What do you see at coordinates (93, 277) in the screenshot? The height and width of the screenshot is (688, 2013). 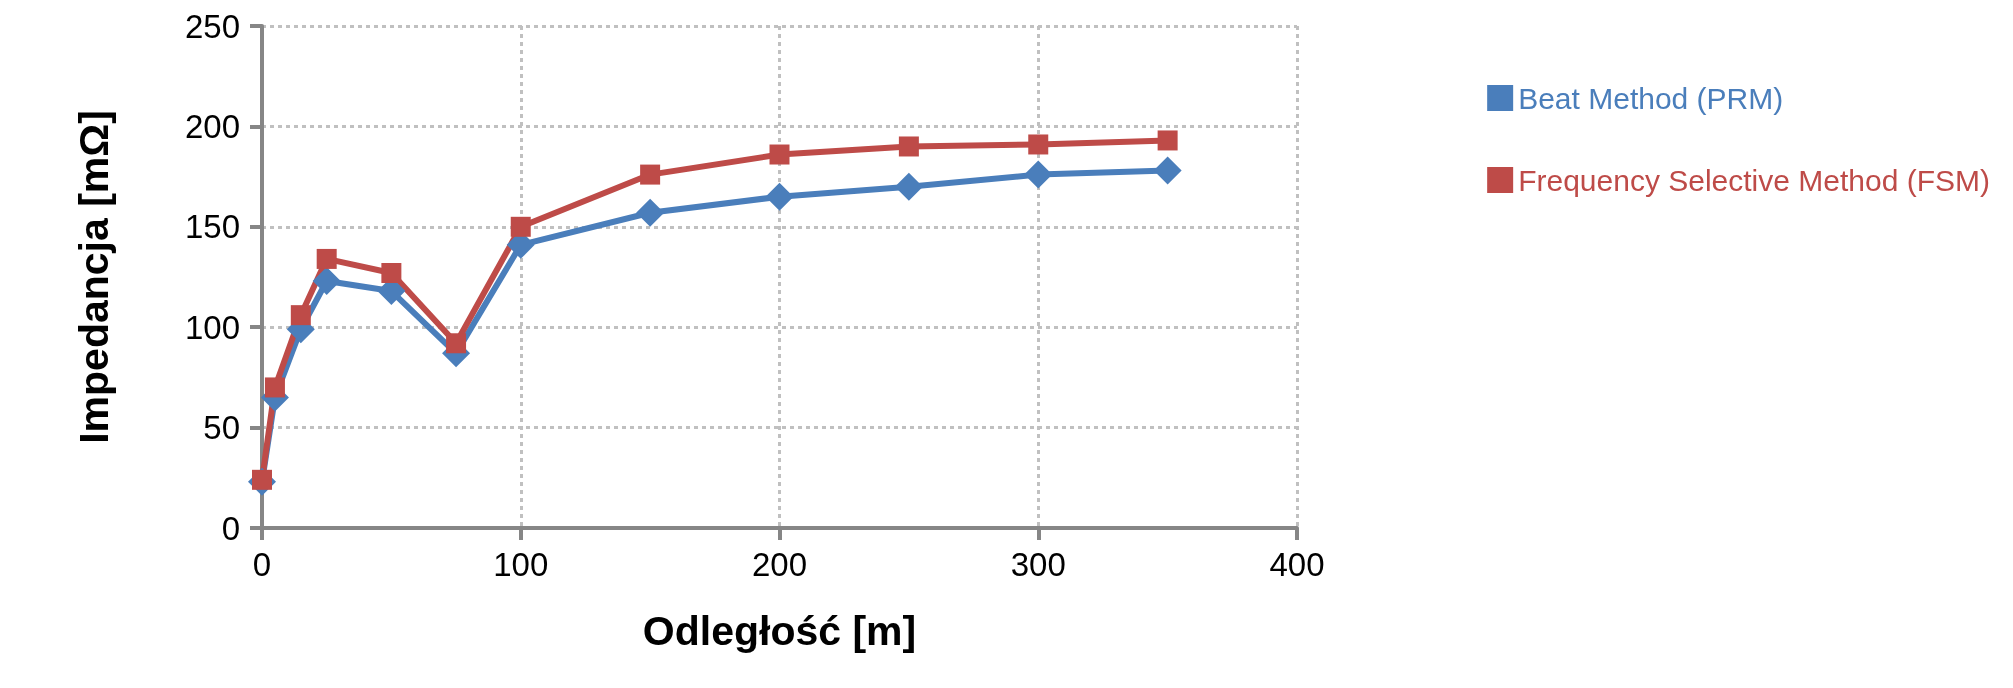 I see `y-axis-title: Impedancja [mΩ]` at bounding box center [93, 277].